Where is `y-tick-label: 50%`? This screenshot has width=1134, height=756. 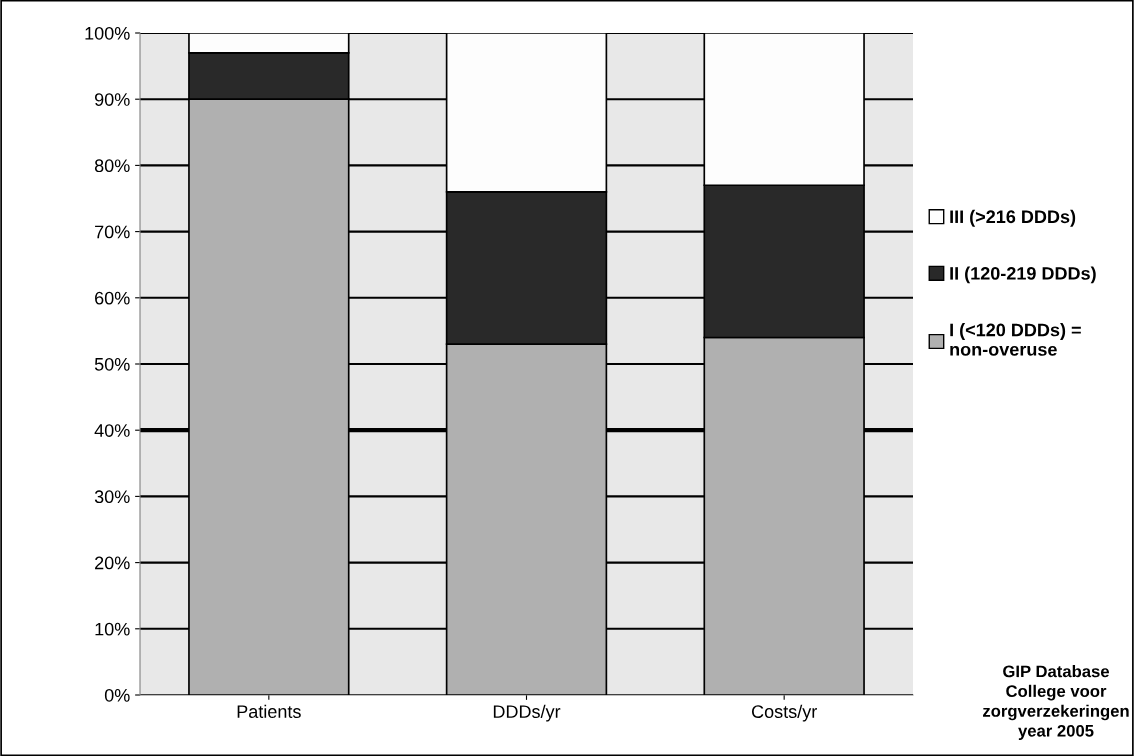 y-tick-label: 50% is located at coordinates (112, 364).